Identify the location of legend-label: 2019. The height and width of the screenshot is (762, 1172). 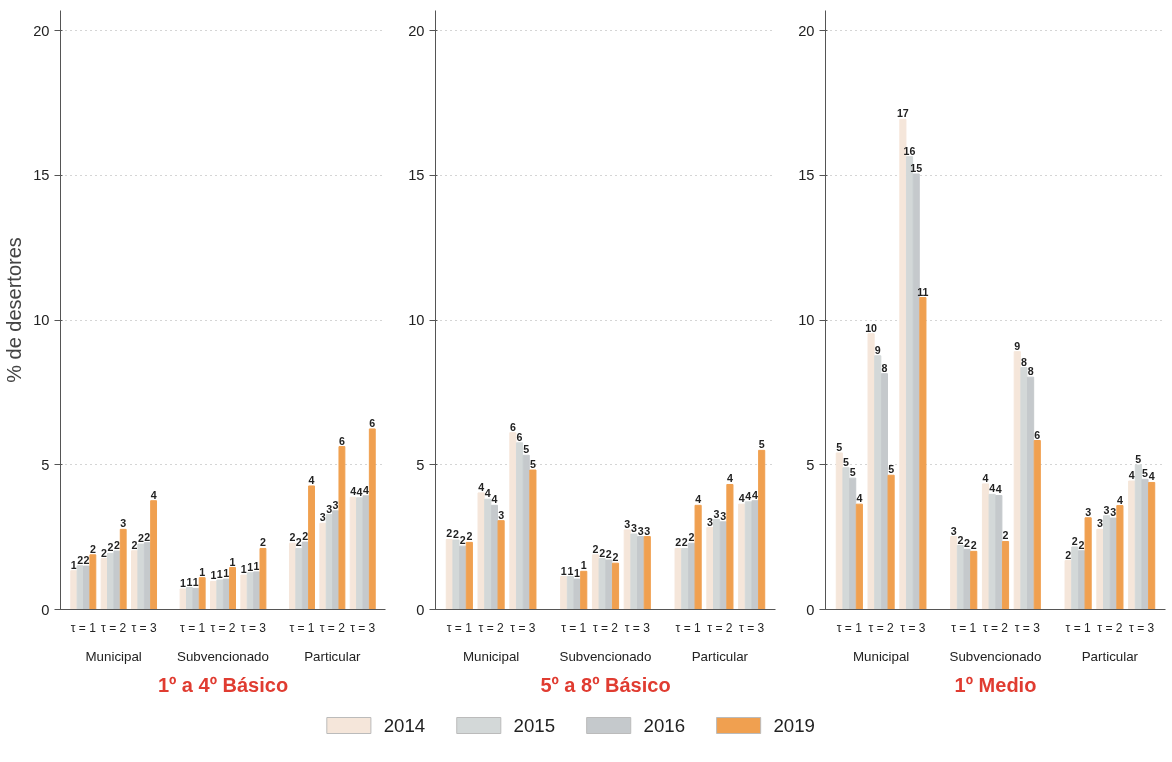
(794, 725).